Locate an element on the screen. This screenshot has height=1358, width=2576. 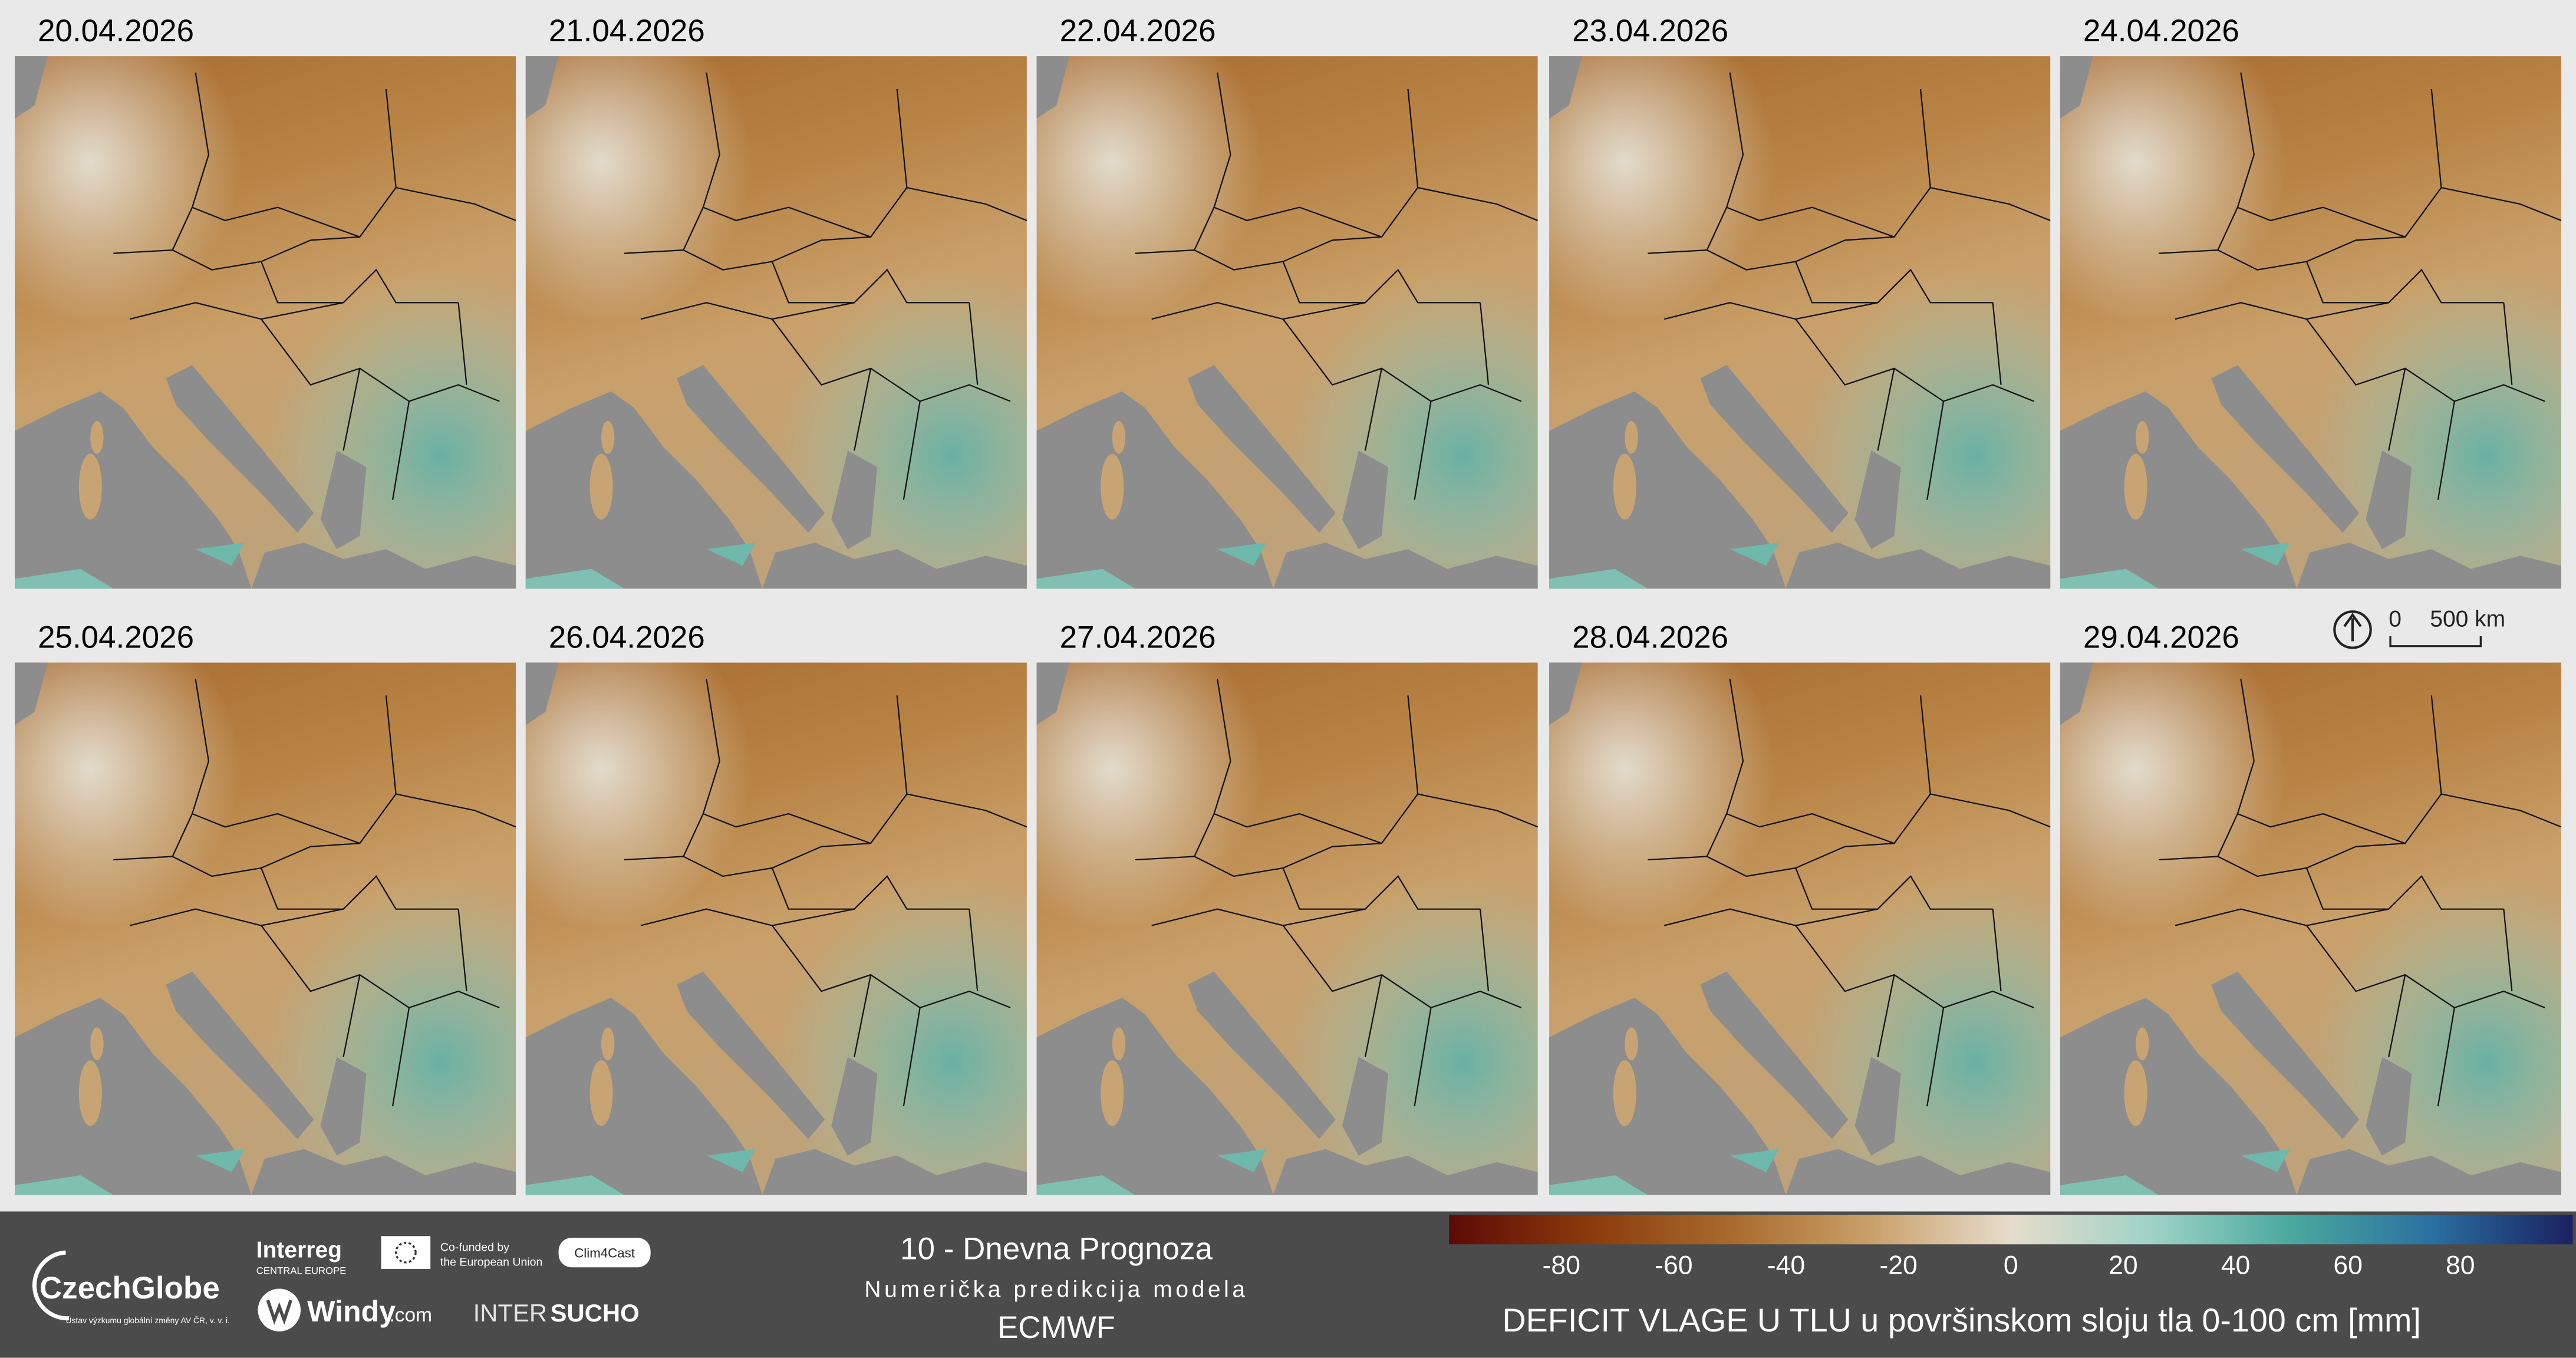
panel-date: 26.04.2026 is located at coordinates (627, 637).